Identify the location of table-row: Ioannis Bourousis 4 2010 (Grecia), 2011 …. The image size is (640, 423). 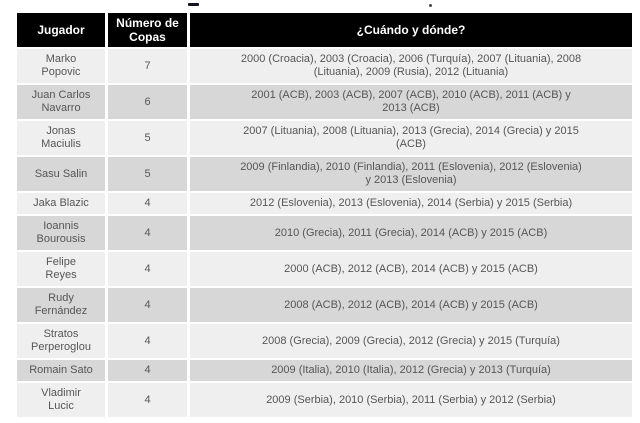
(324, 234).